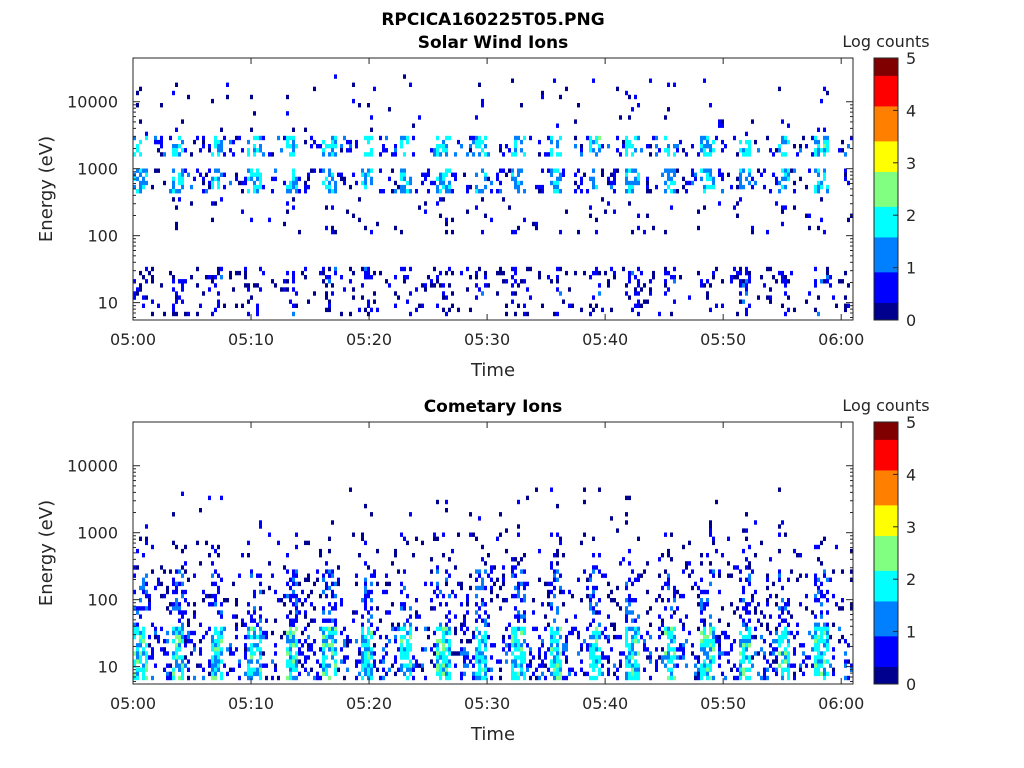  What do you see at coordinates (108, 303) in the screenshot?
I see `y-tick-label: 10` at bounding box center [108, 303].